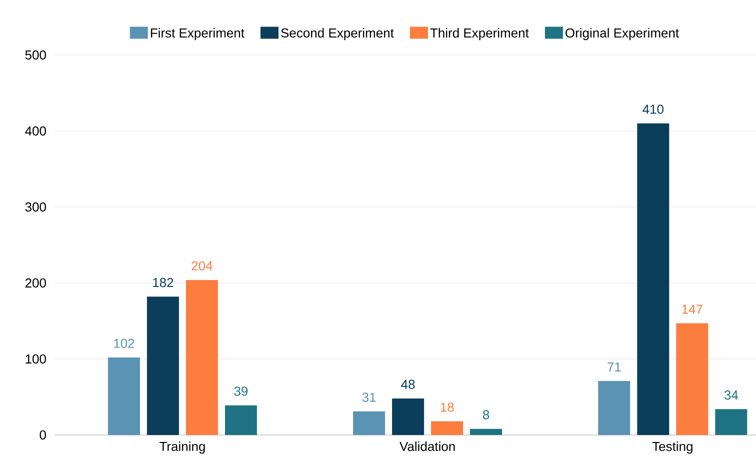 The image size is (756, 461). I want to click on data-label: 48, so click(408, 384).